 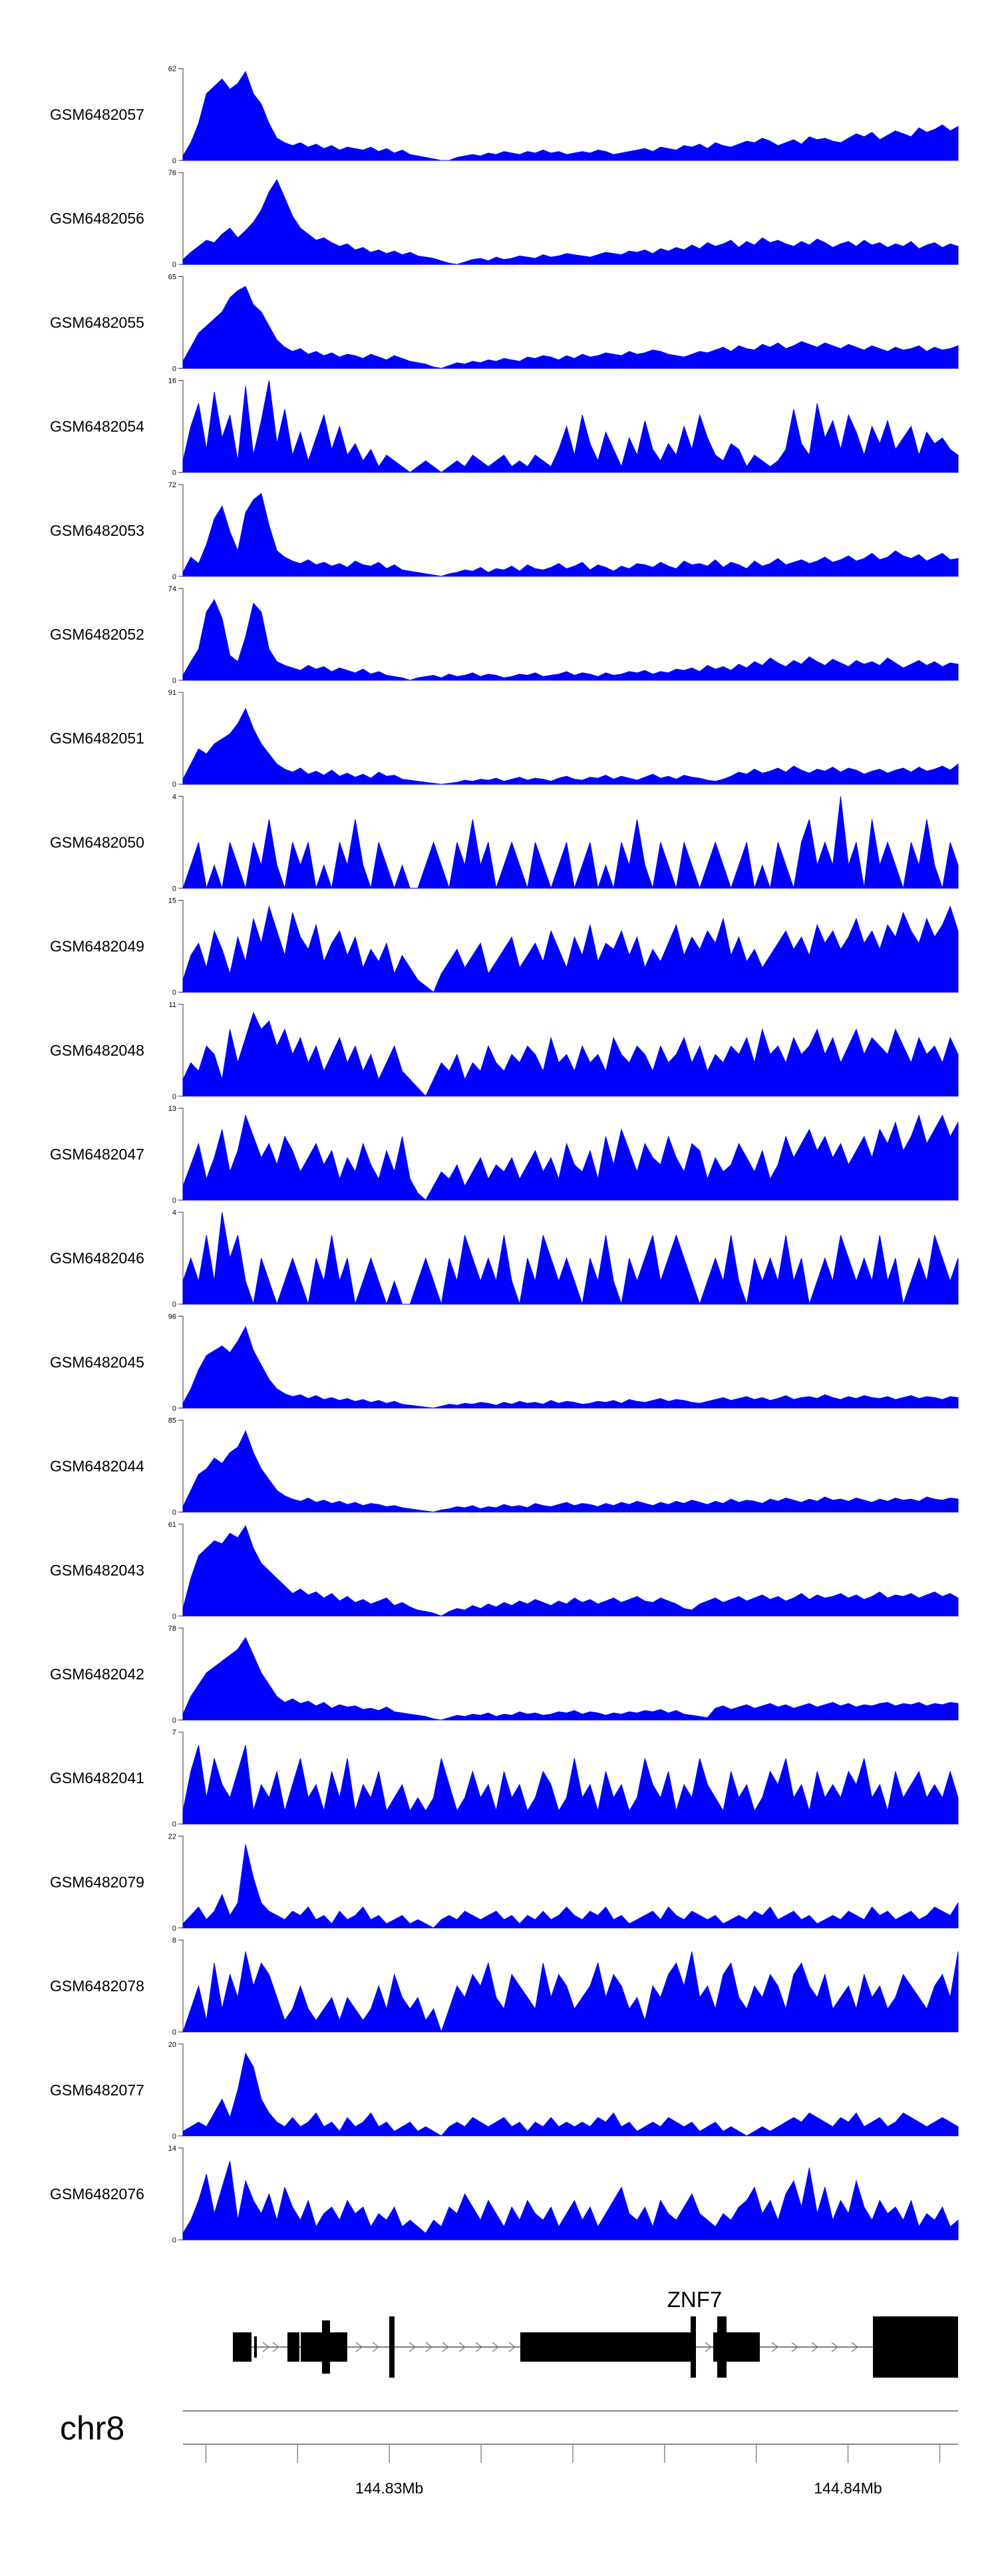 What do you see at coordinates (97, 530) in the screenshot?
I see `track-label: GSM6482053` at bounding box center [97, 530].